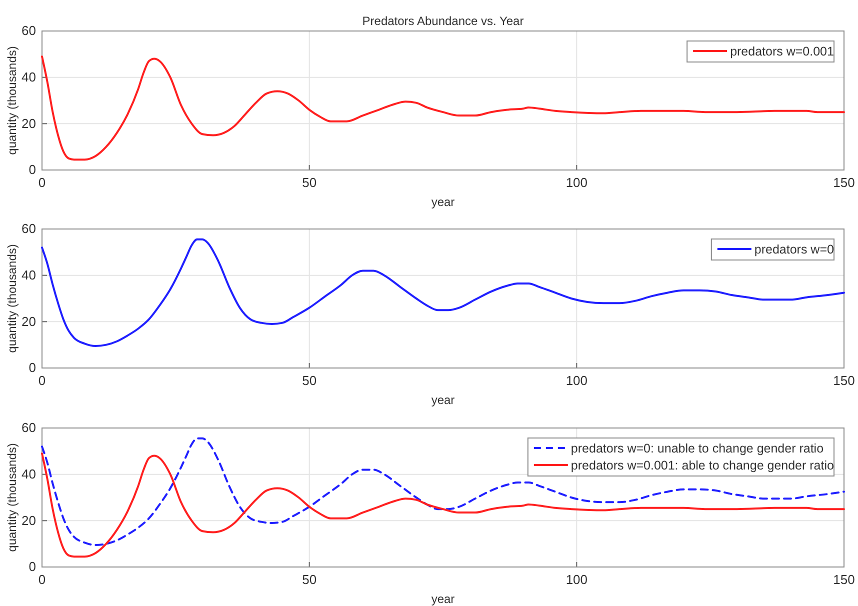  Describe the element at coordinates (794, 249) in the screenshot. I see `legend-label: predators w=0` at that location.